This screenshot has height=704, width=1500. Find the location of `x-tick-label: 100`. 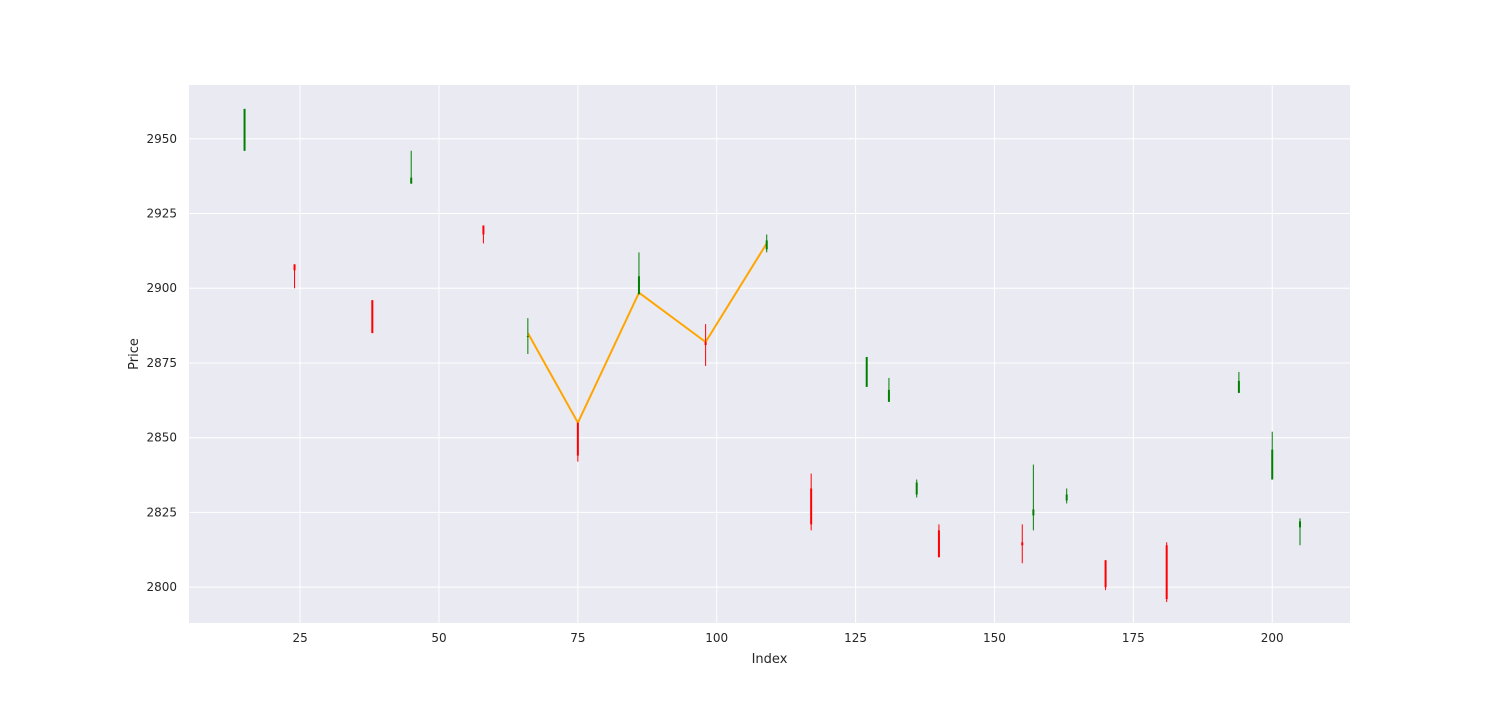

x-tick-label: 100 is located at coordinates (716, 638).